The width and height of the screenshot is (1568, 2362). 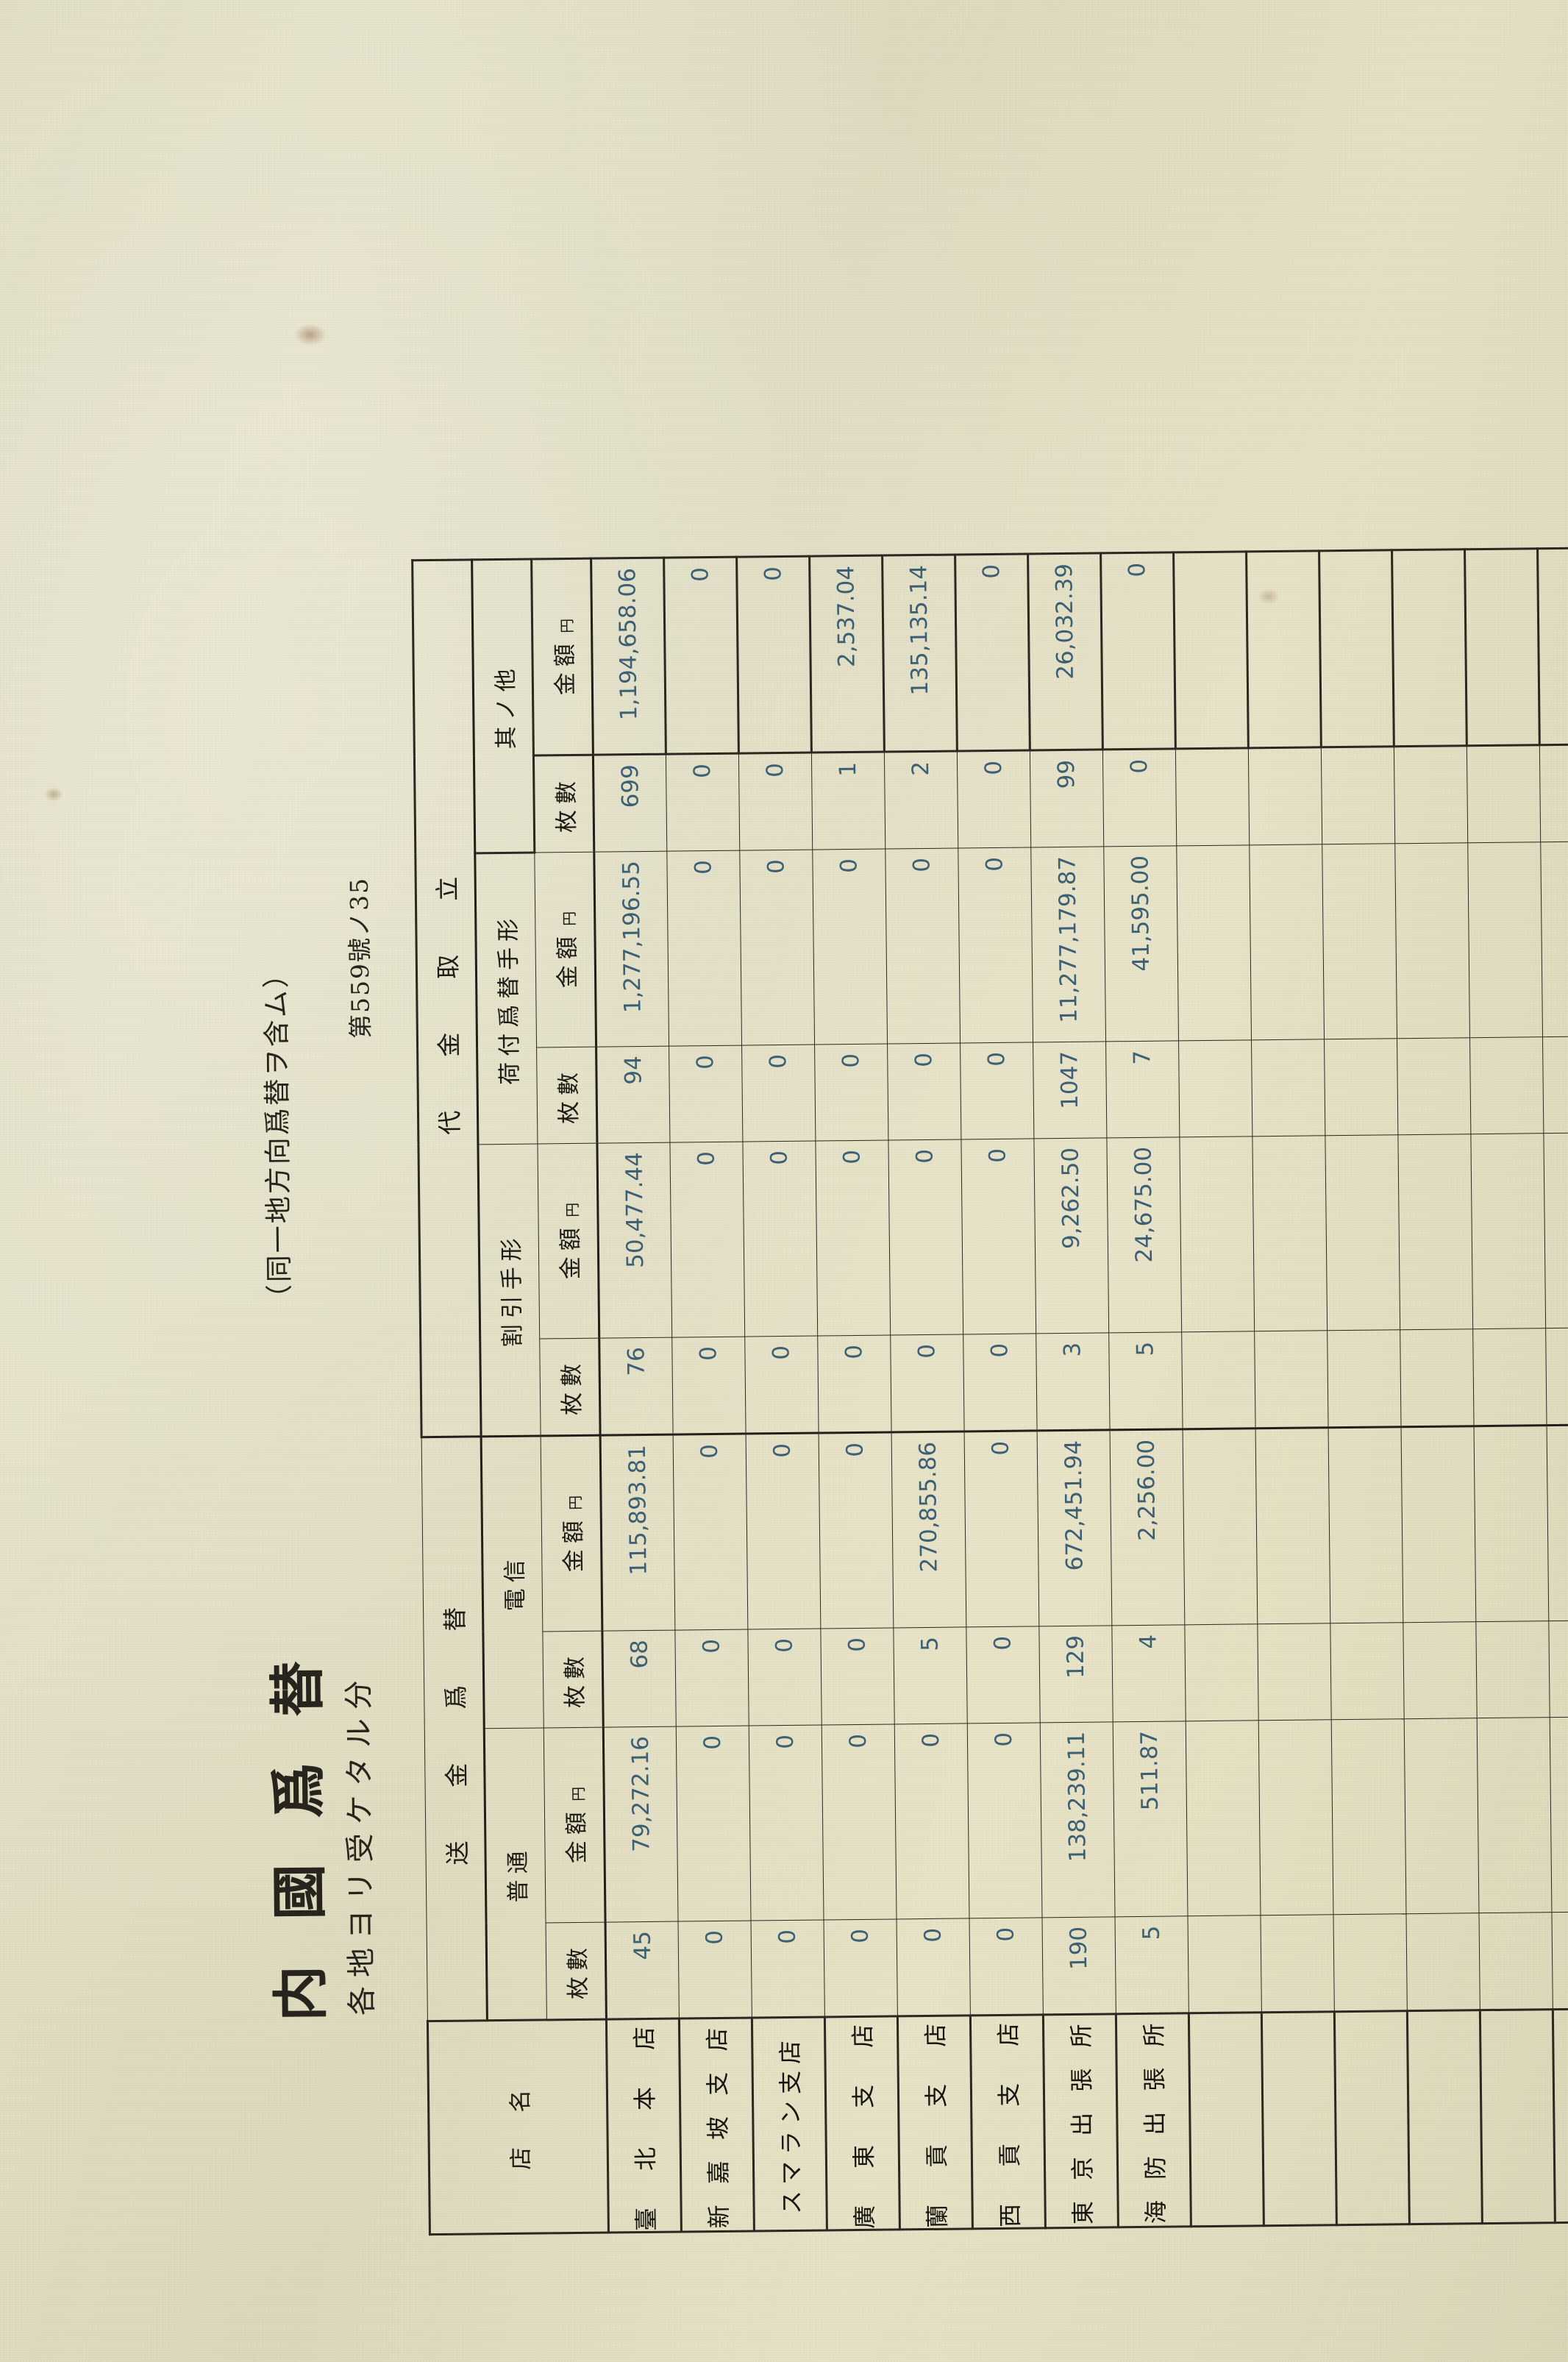 I want to click on cell-telegraph-count: 4, so click(x=1148, y=1673).